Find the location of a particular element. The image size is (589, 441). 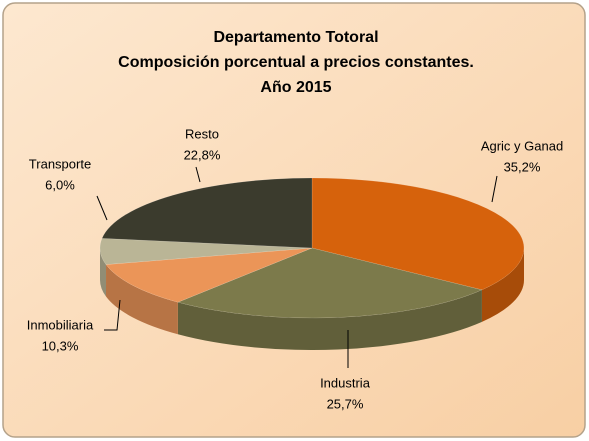

slice-label: Transporte is located at coordinates (60, 163).